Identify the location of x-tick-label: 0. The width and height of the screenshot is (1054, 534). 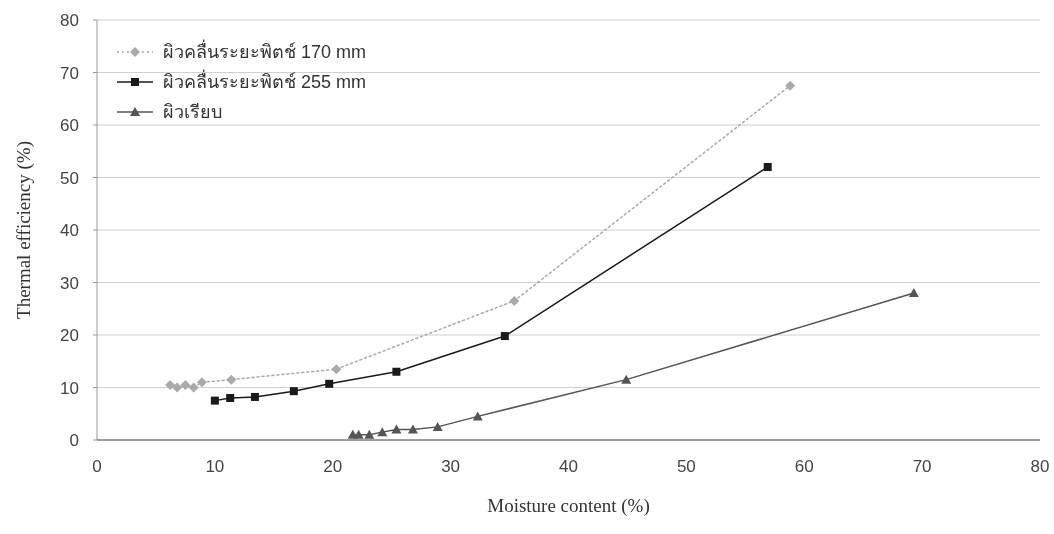
(97, 466).